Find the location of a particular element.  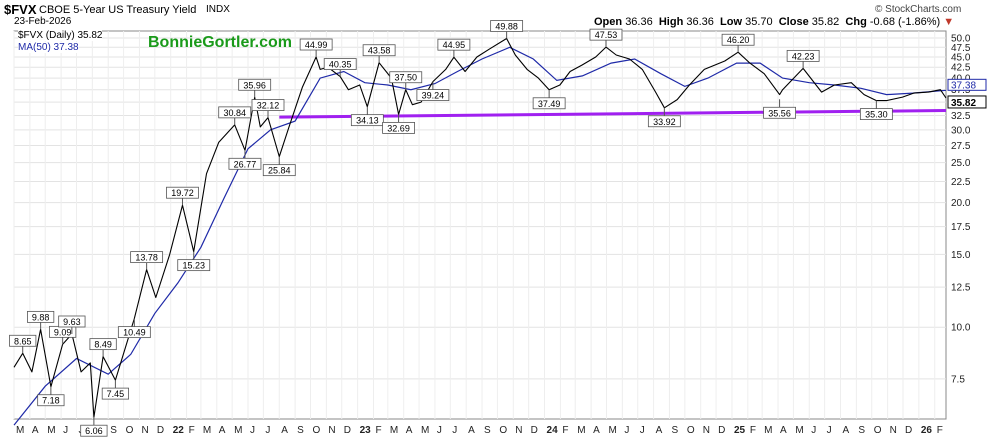

annotation-label: 35.56 is located at coordinates (779, 113).